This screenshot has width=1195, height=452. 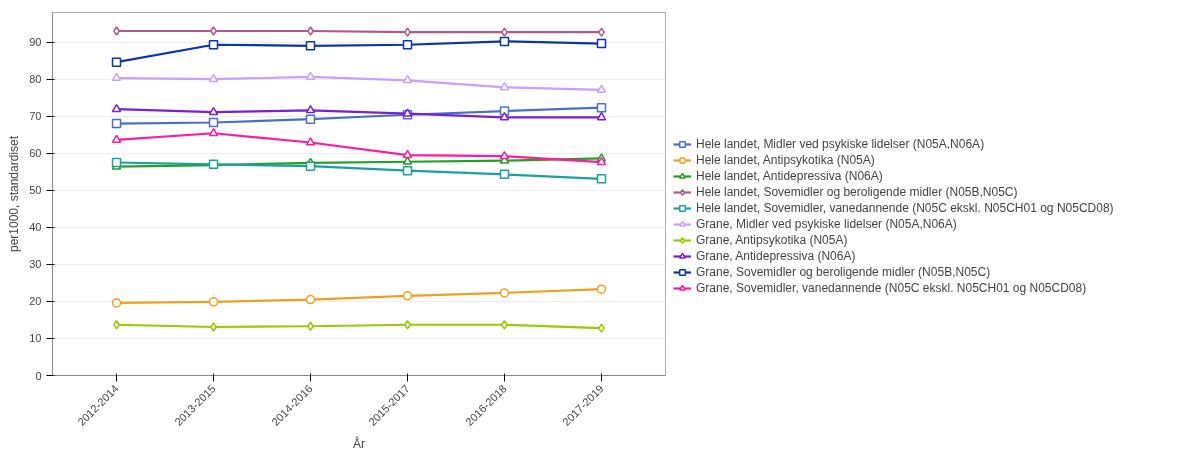 I want to click on legend-label: Hele landet, Midler ved psykiske lidelser (N05A,N06A), so click(x=840, y=144).